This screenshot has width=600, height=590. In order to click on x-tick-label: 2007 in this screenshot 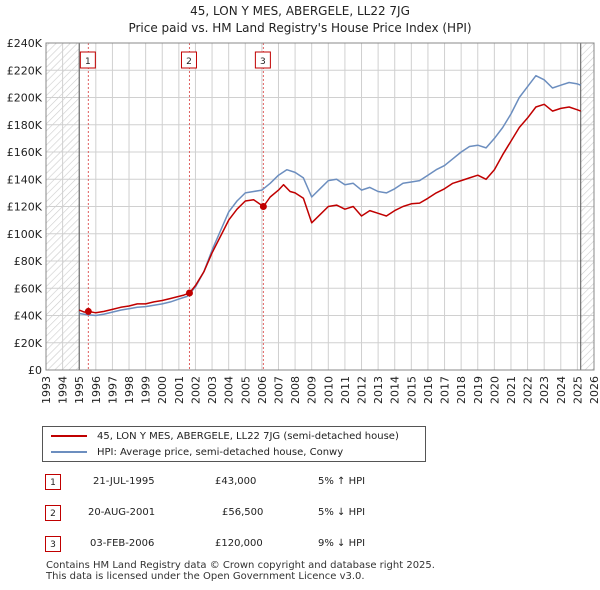, I will do `click(278, 390)`.